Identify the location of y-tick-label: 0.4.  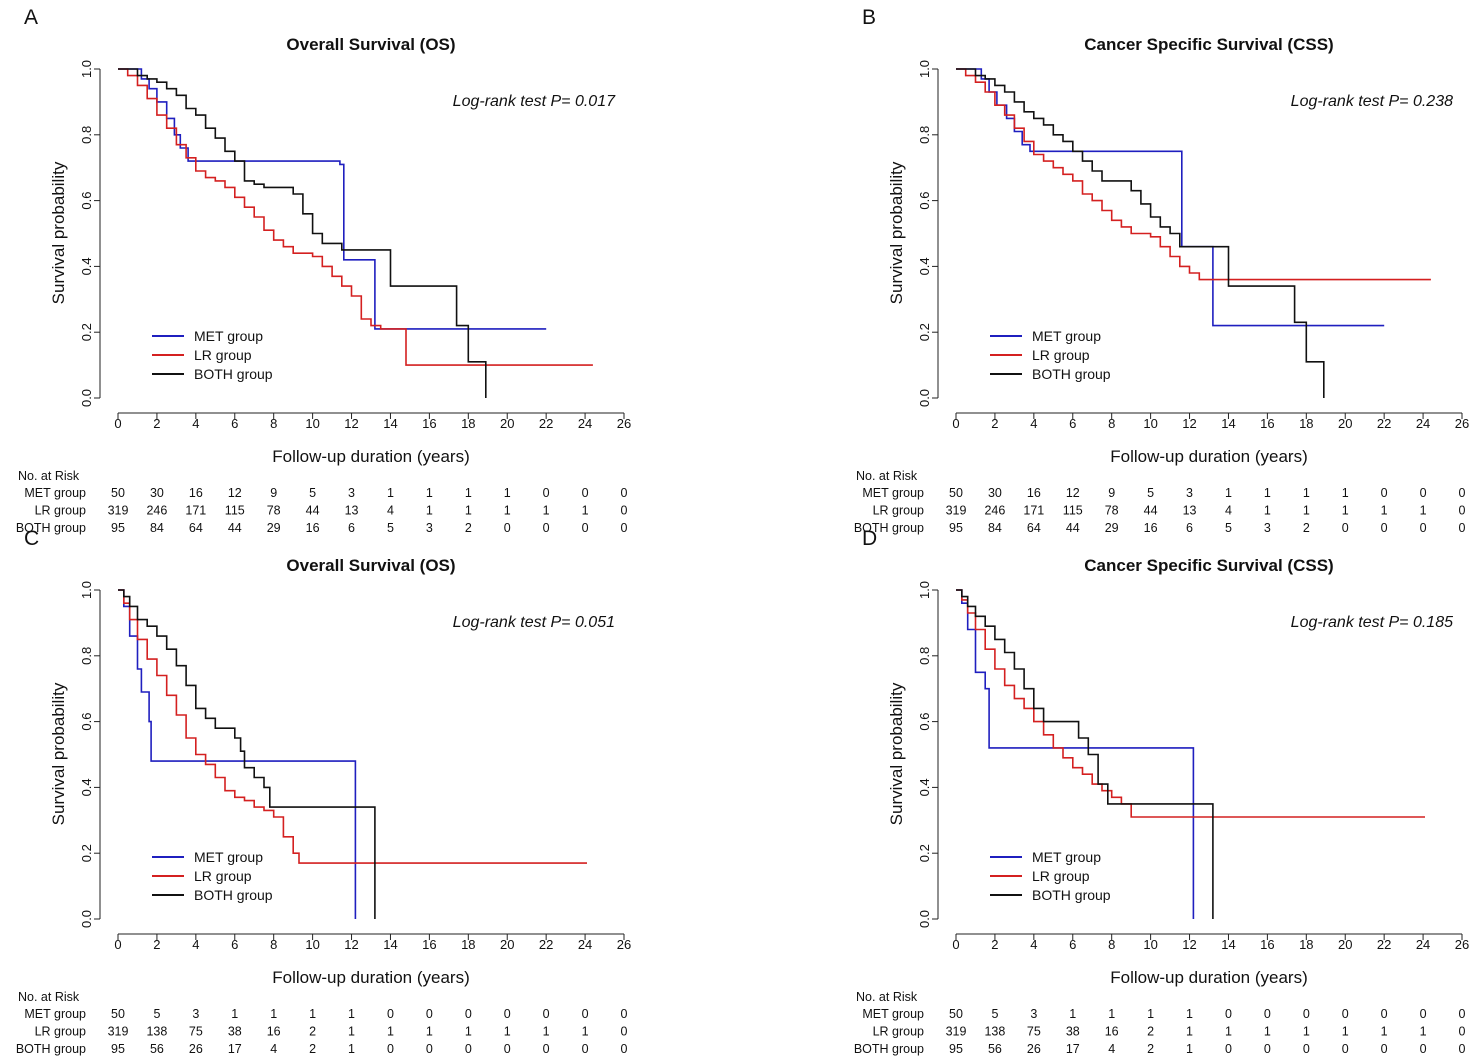
(924, 787).